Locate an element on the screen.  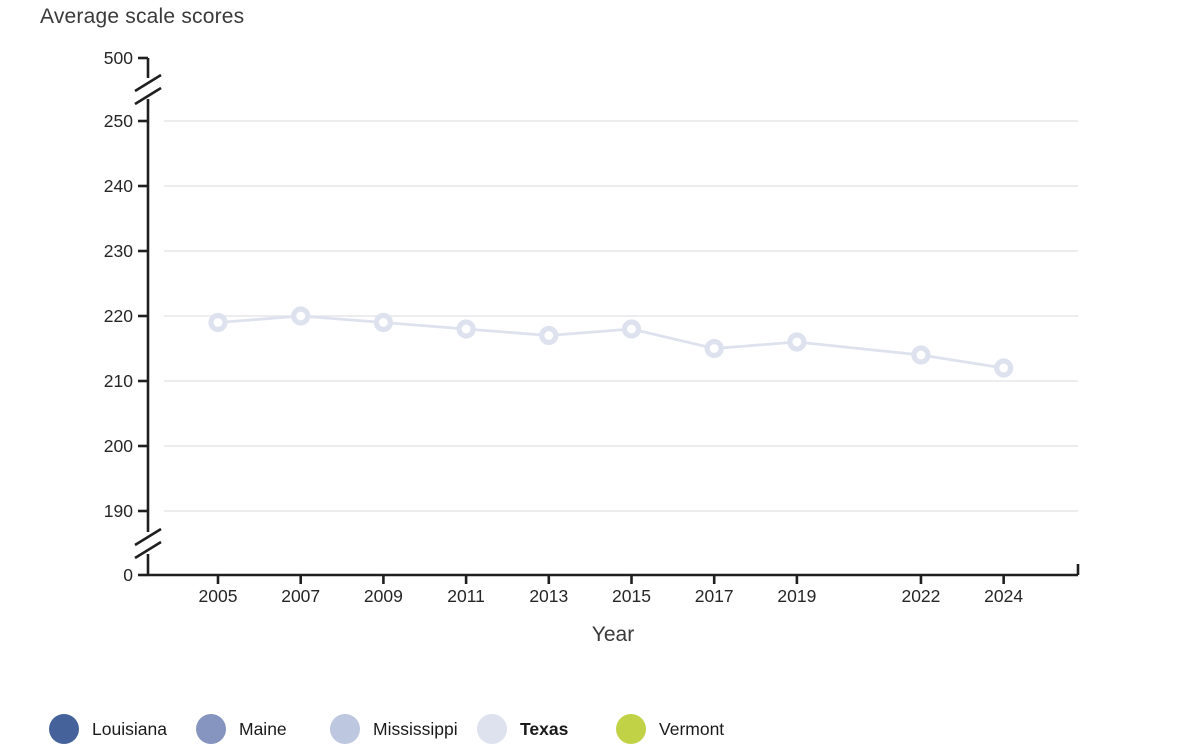
legend-item-louisiana: Louisiana is located at coordinates (108, 729).